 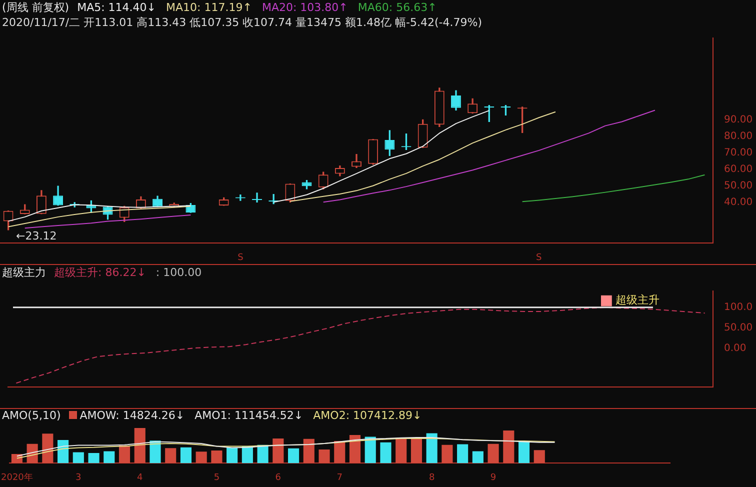 What do you see at coordinates (738, 153) in the screenshot?
I see `y-tick-label: 70.00` at bounding box center [738, 153].